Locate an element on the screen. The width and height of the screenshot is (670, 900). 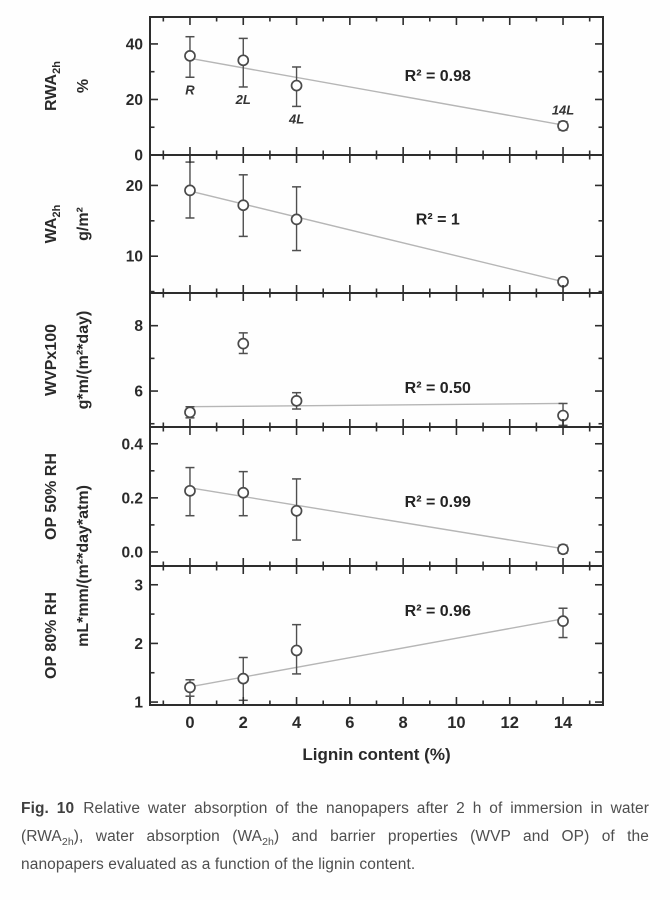
y-axis-unit-label: g/m² is located at coordinates (83, 224).